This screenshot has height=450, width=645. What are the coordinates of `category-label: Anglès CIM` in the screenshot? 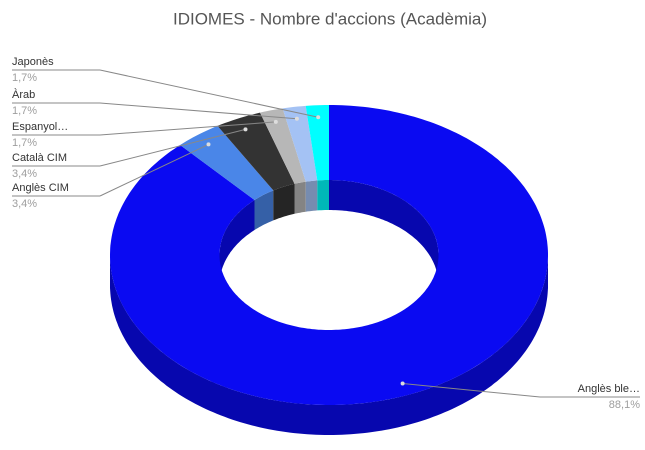 It's located at (40, 188).